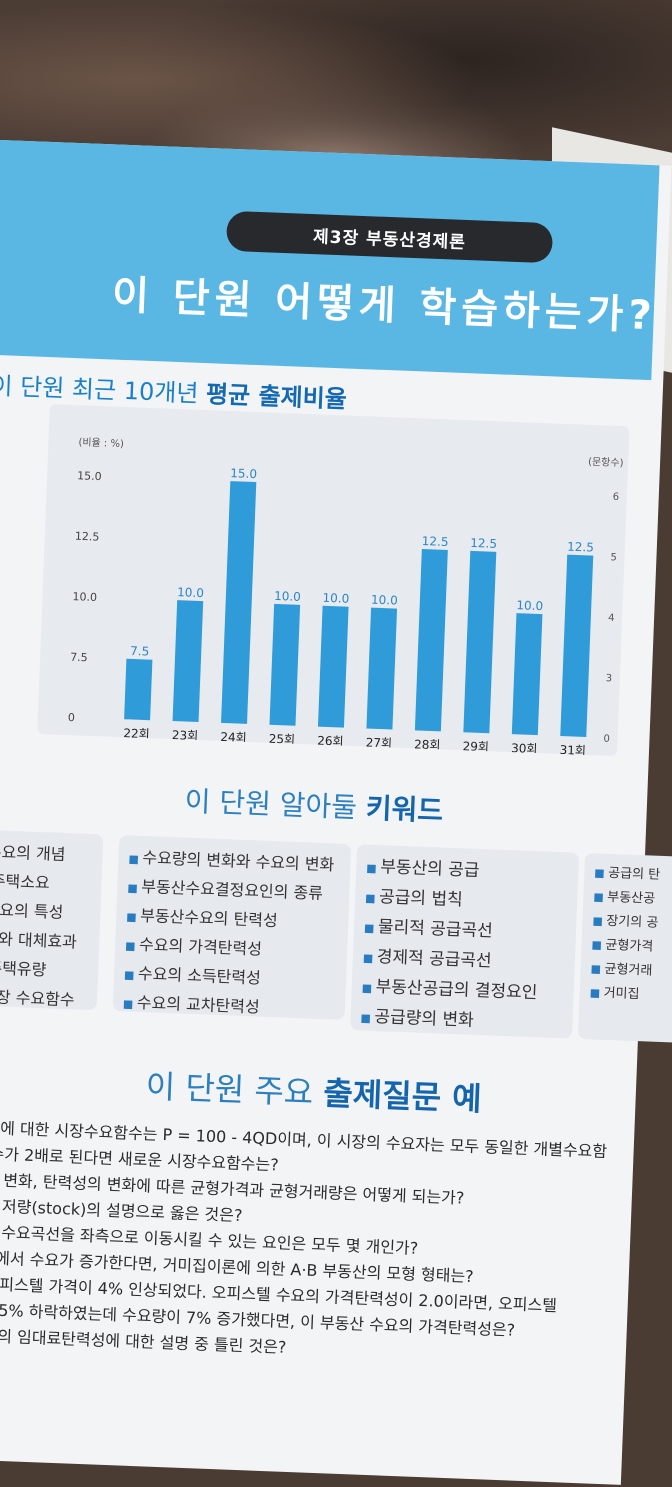 The width and height of the screenshot is (672, 1487). I want to click on x-tick-round: 29회, so click(475, 746).